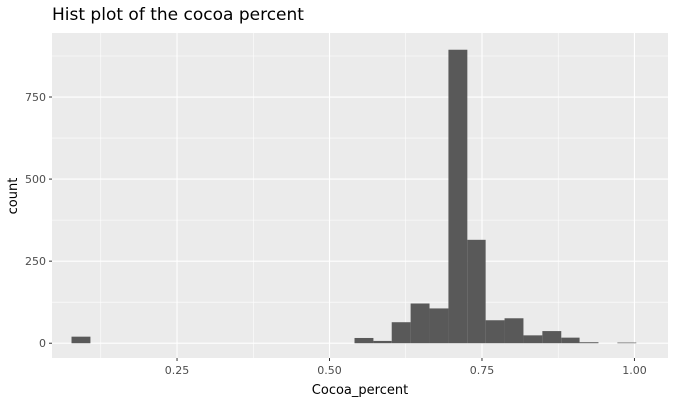 The width and height of the screenshot is (676, 405). What do you see at coordinates (35, 261) in the screenshot?
I see `y-tick-label: 250` at bounding box center [35, 261].